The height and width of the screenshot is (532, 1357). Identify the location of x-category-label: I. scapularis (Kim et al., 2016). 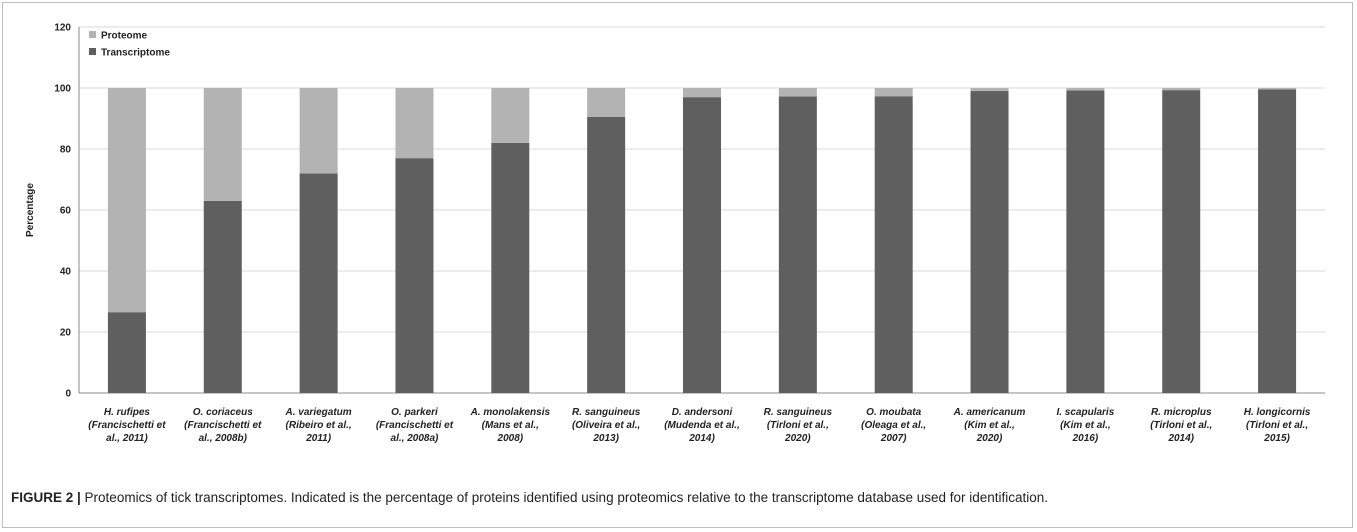
(1085, 425).